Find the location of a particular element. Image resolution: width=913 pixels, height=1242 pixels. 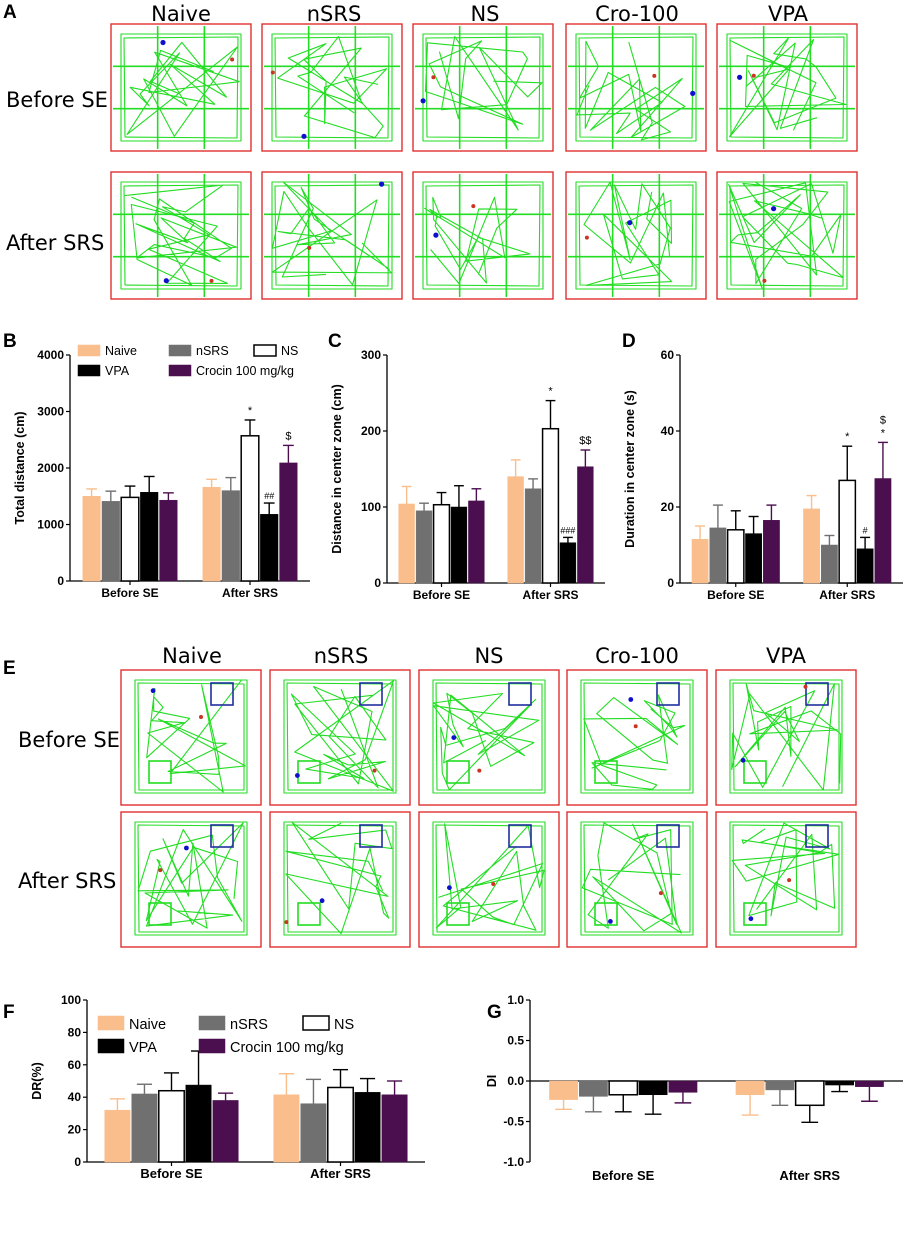

group-label-ns-e: NS is located at coordinates (488, 656).